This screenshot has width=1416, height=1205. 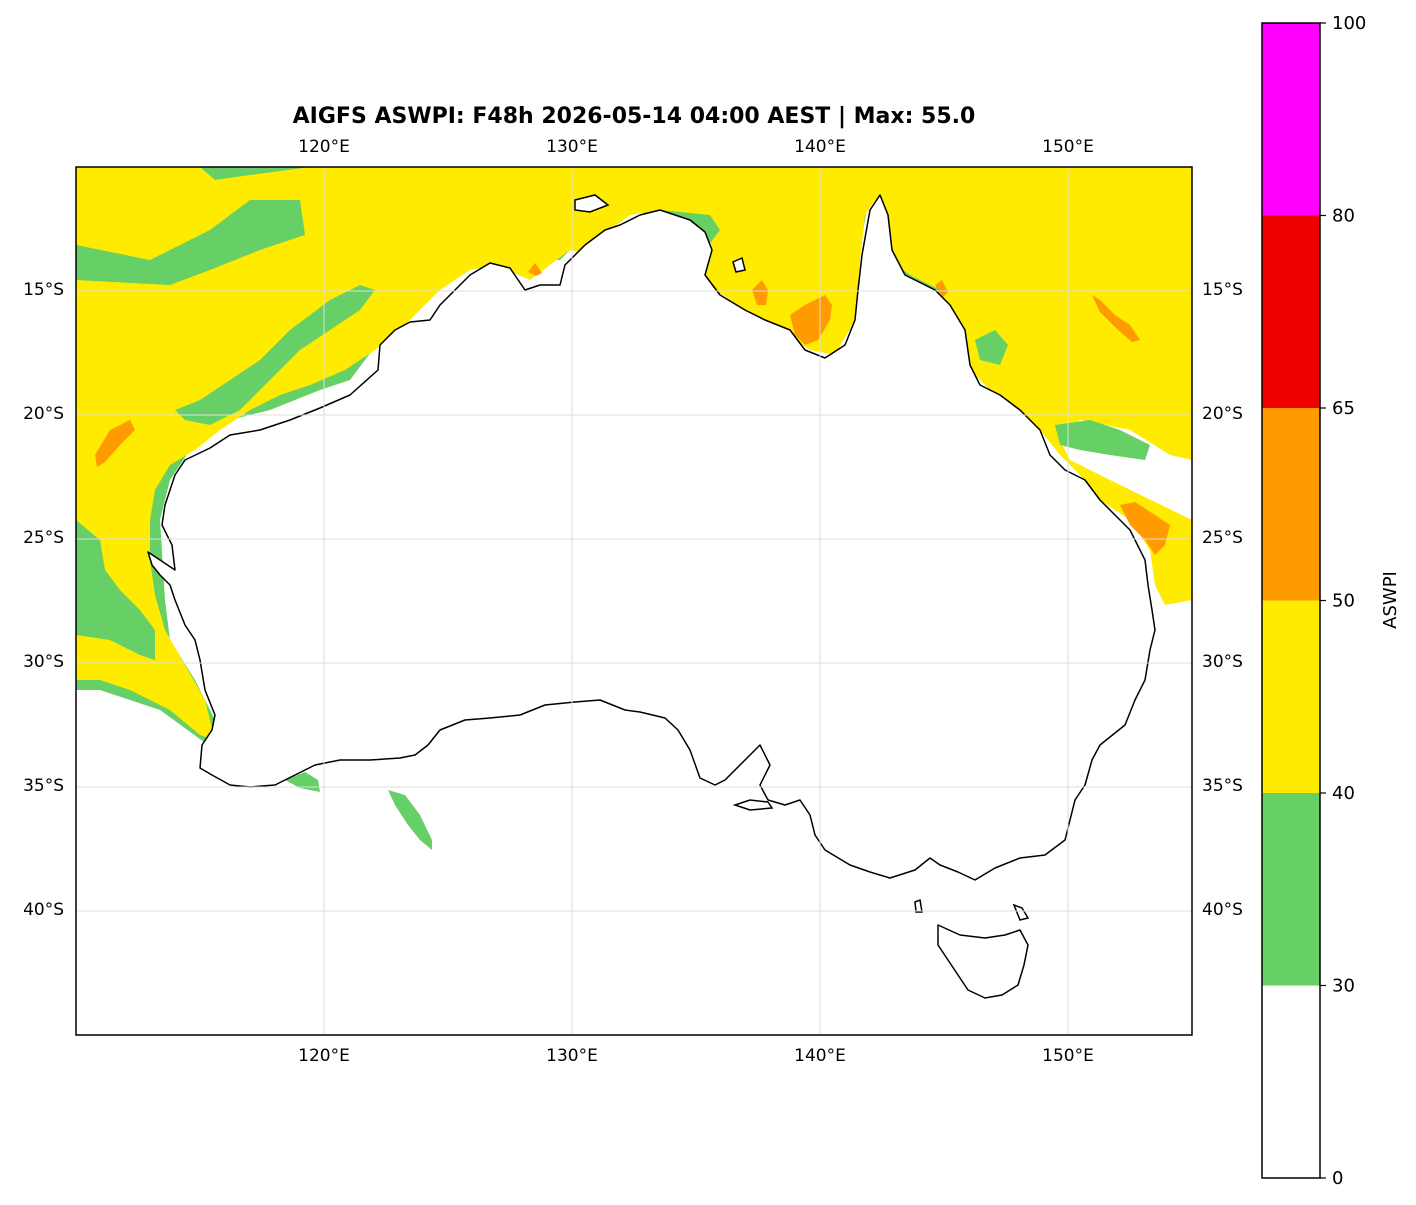 I want to click on lon-ticks-top: 120°E 130°E 140°E 150°E, so click(x=696, y=147).